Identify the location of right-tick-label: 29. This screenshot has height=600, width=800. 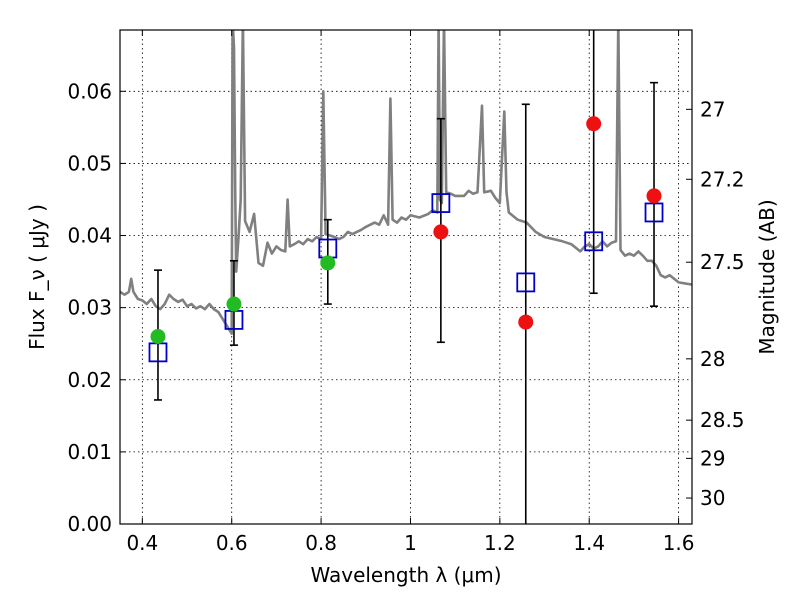
(712, 458).